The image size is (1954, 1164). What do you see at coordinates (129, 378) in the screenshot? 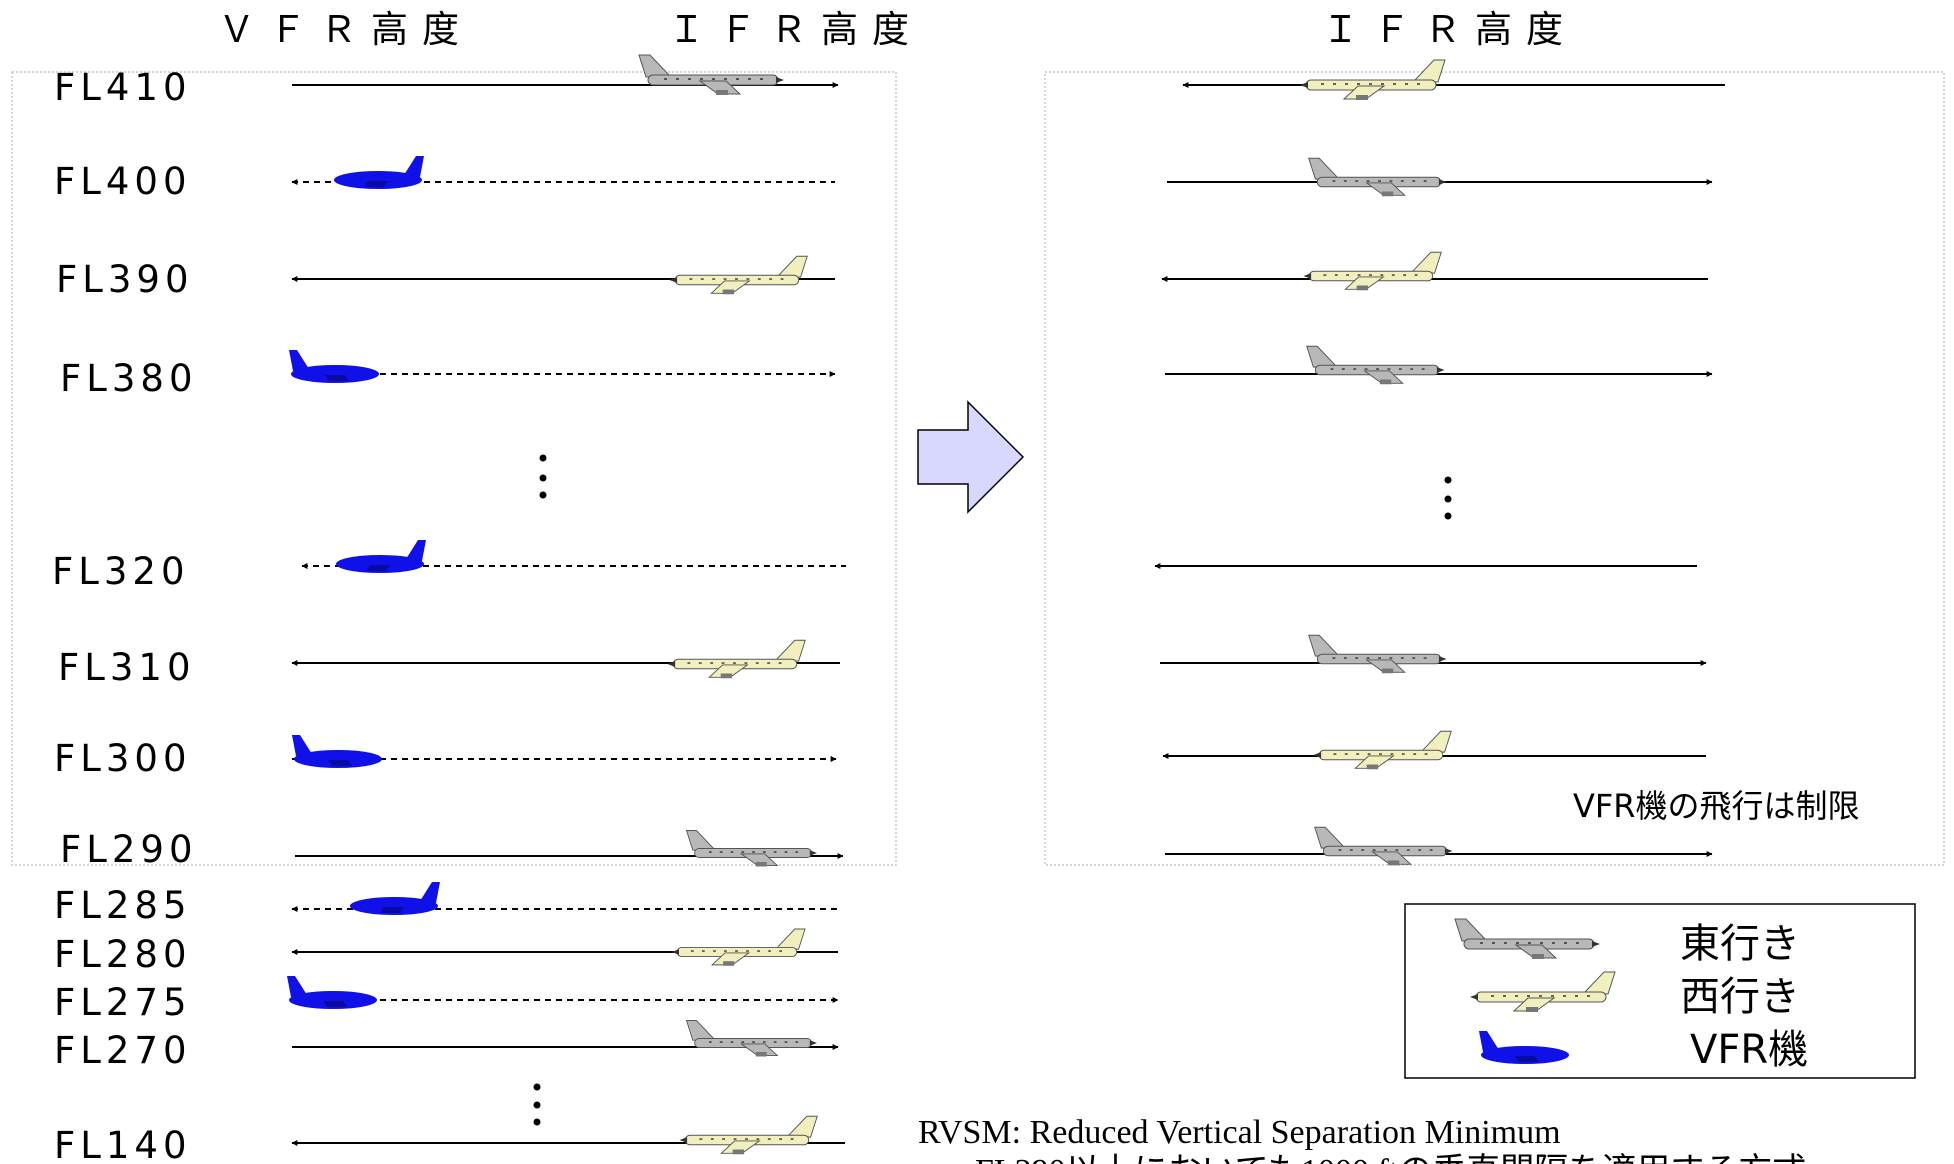
I see `level-label: FL380` at bounding box center [129, 378].